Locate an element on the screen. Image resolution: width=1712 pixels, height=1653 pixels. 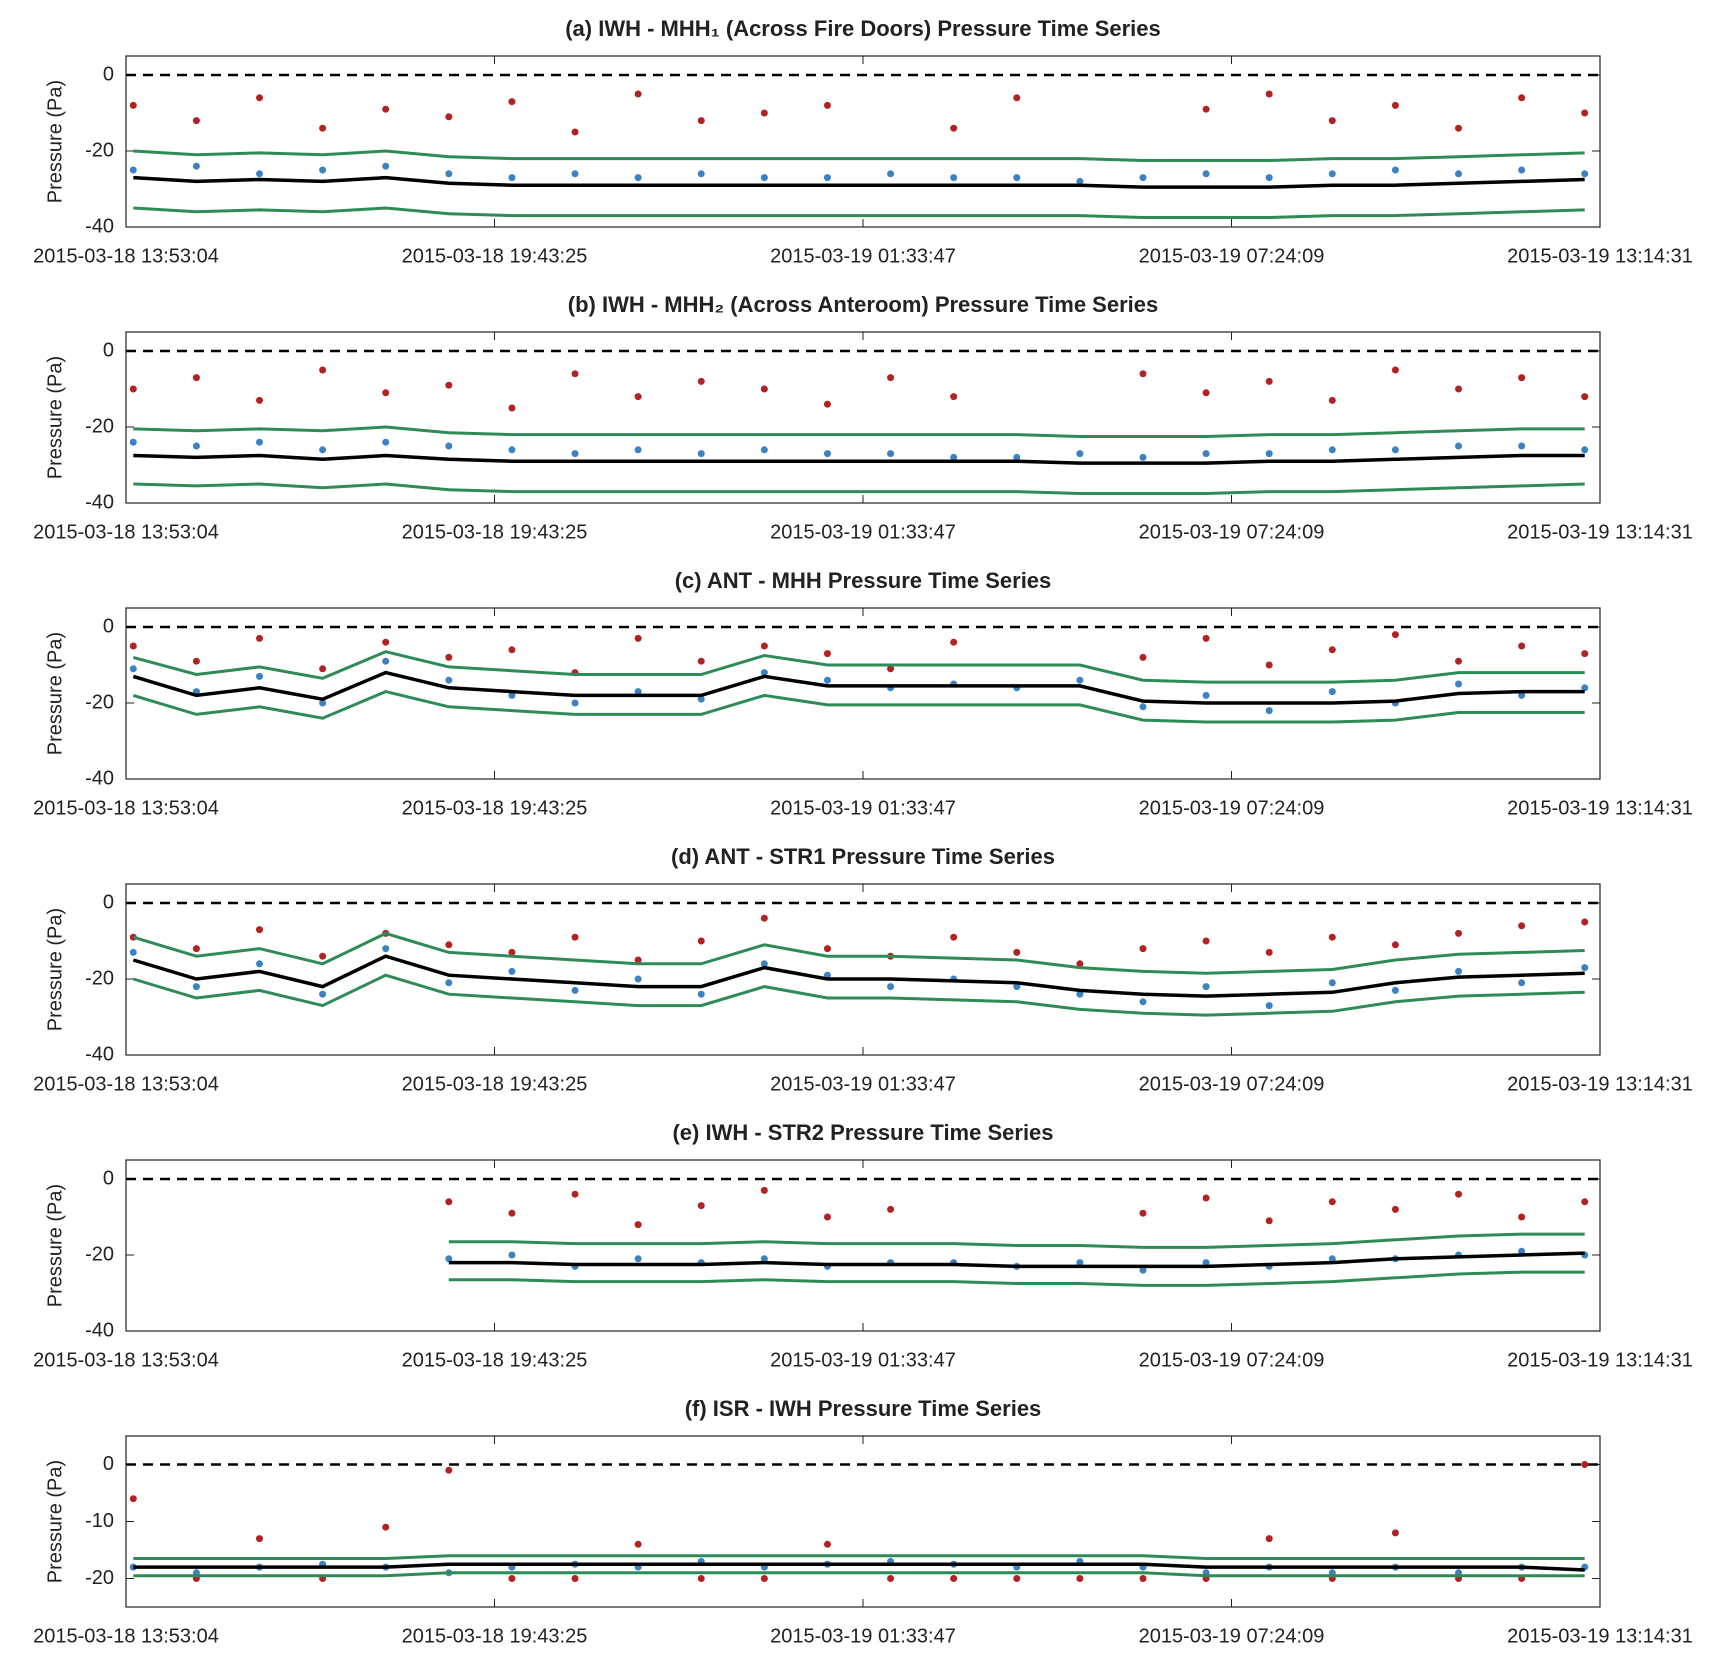
x-tick-label: 2015-03-19 01:33:47 is located at coordinates (863, 256).